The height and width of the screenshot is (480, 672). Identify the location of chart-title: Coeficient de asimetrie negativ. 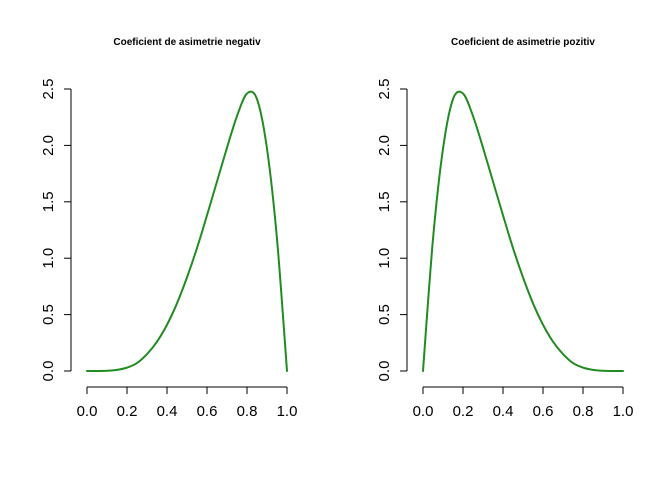
(187, 42).